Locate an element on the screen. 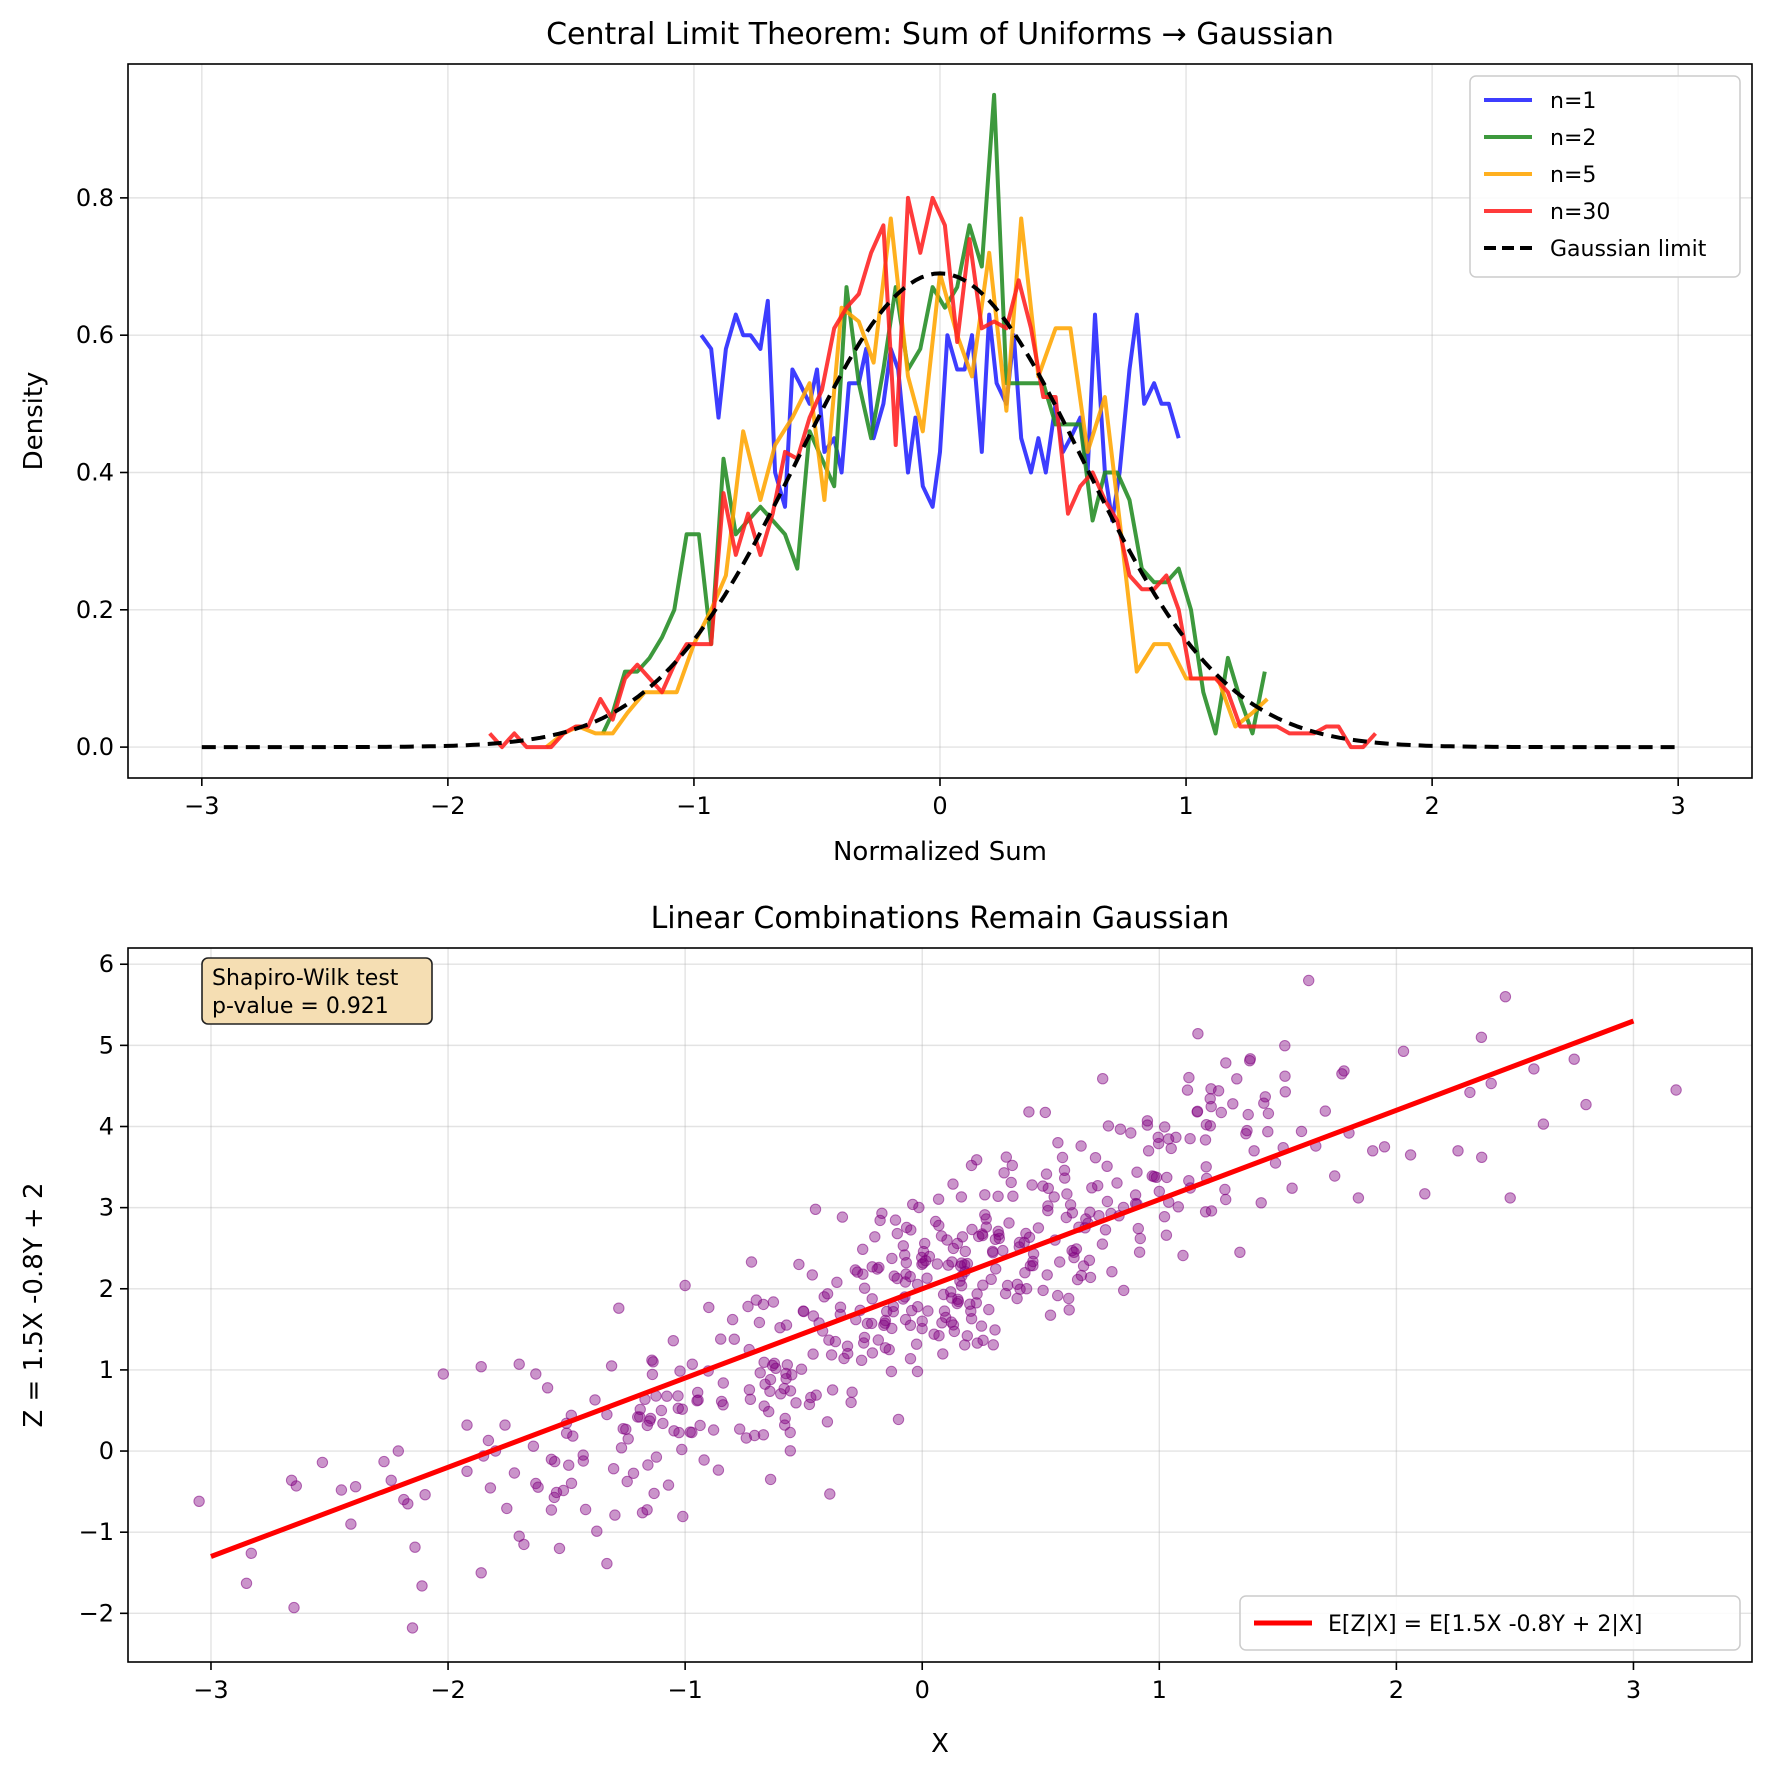 The width and height of the screenshot is (1766, 1768). legend-label: n=5 is located at coordinates (1573, 175).